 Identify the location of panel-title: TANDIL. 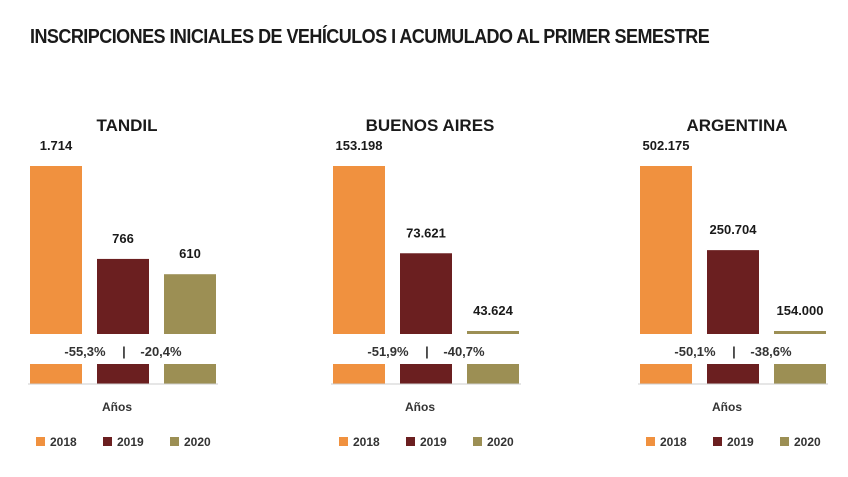
(126, 125).